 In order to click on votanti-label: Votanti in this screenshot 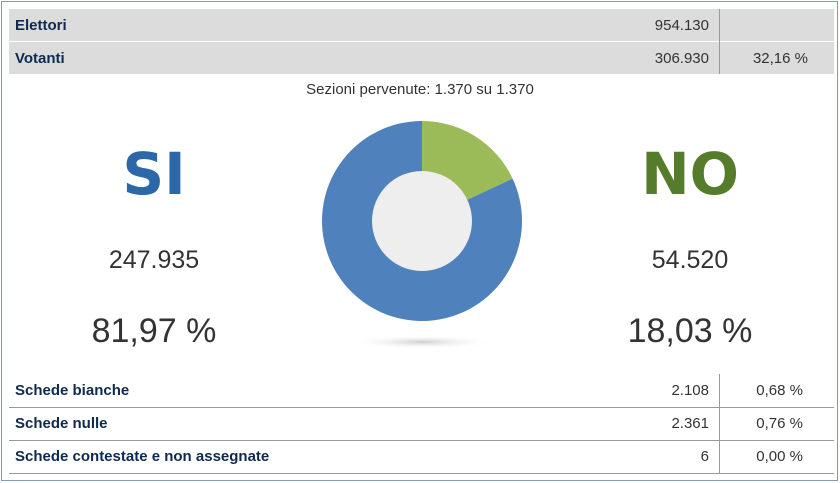, I will do `click(40, 58)`.